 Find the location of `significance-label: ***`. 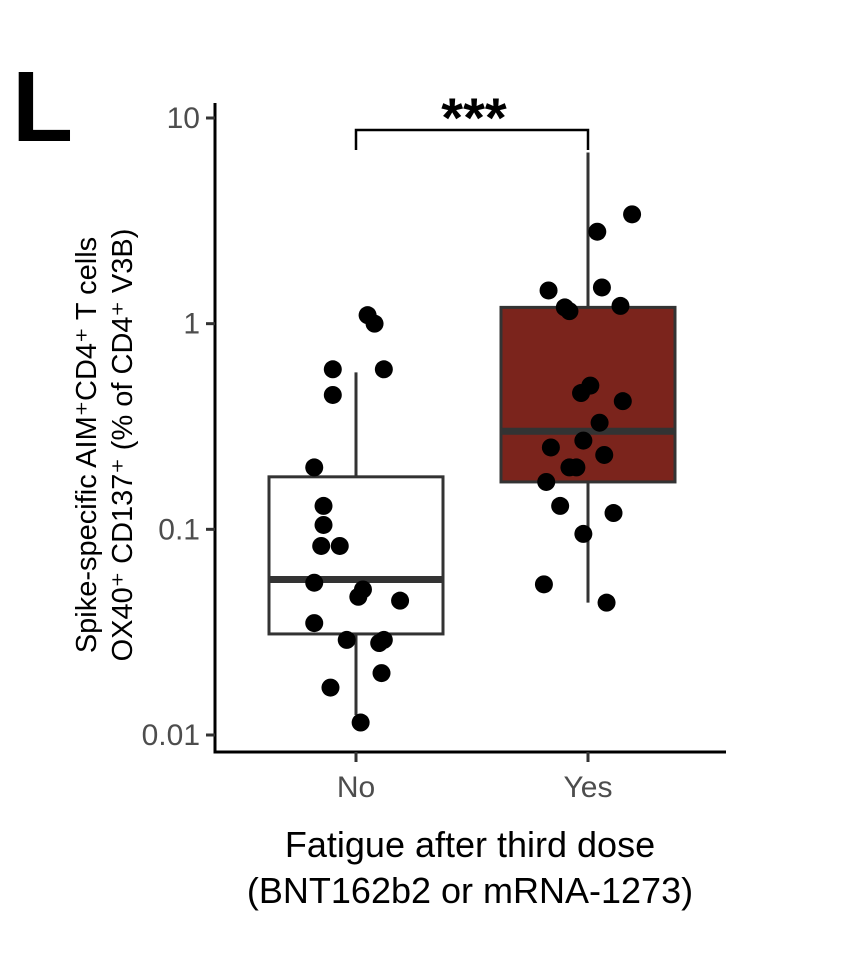

significance-label: *** is located at coordinates (474, 117).